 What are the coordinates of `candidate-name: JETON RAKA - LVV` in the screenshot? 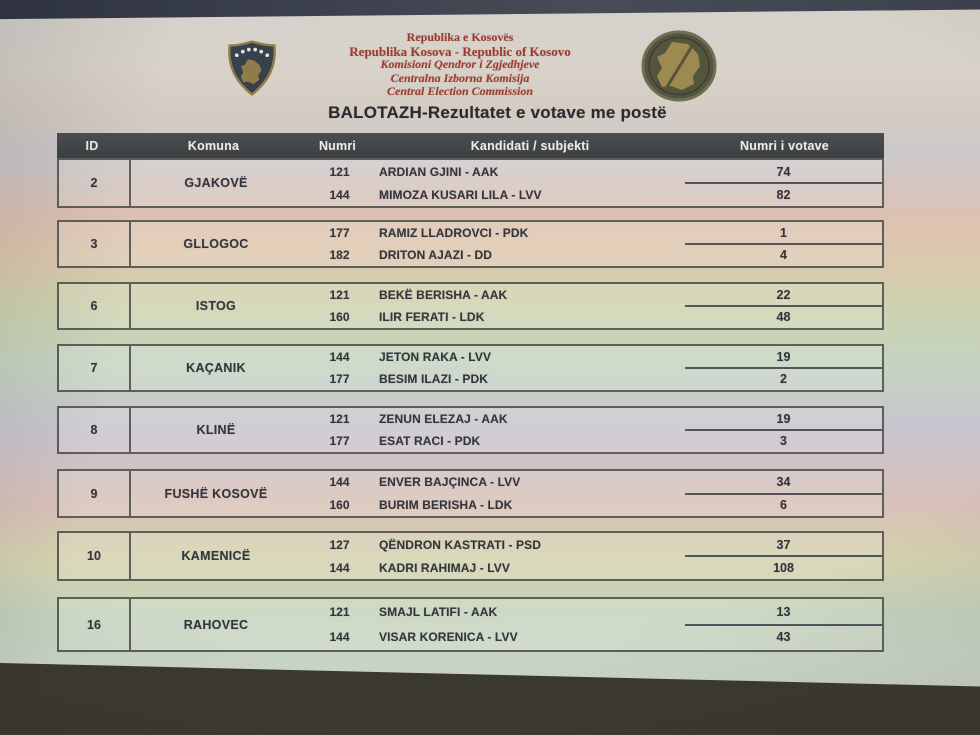 It's located at (435, 357).